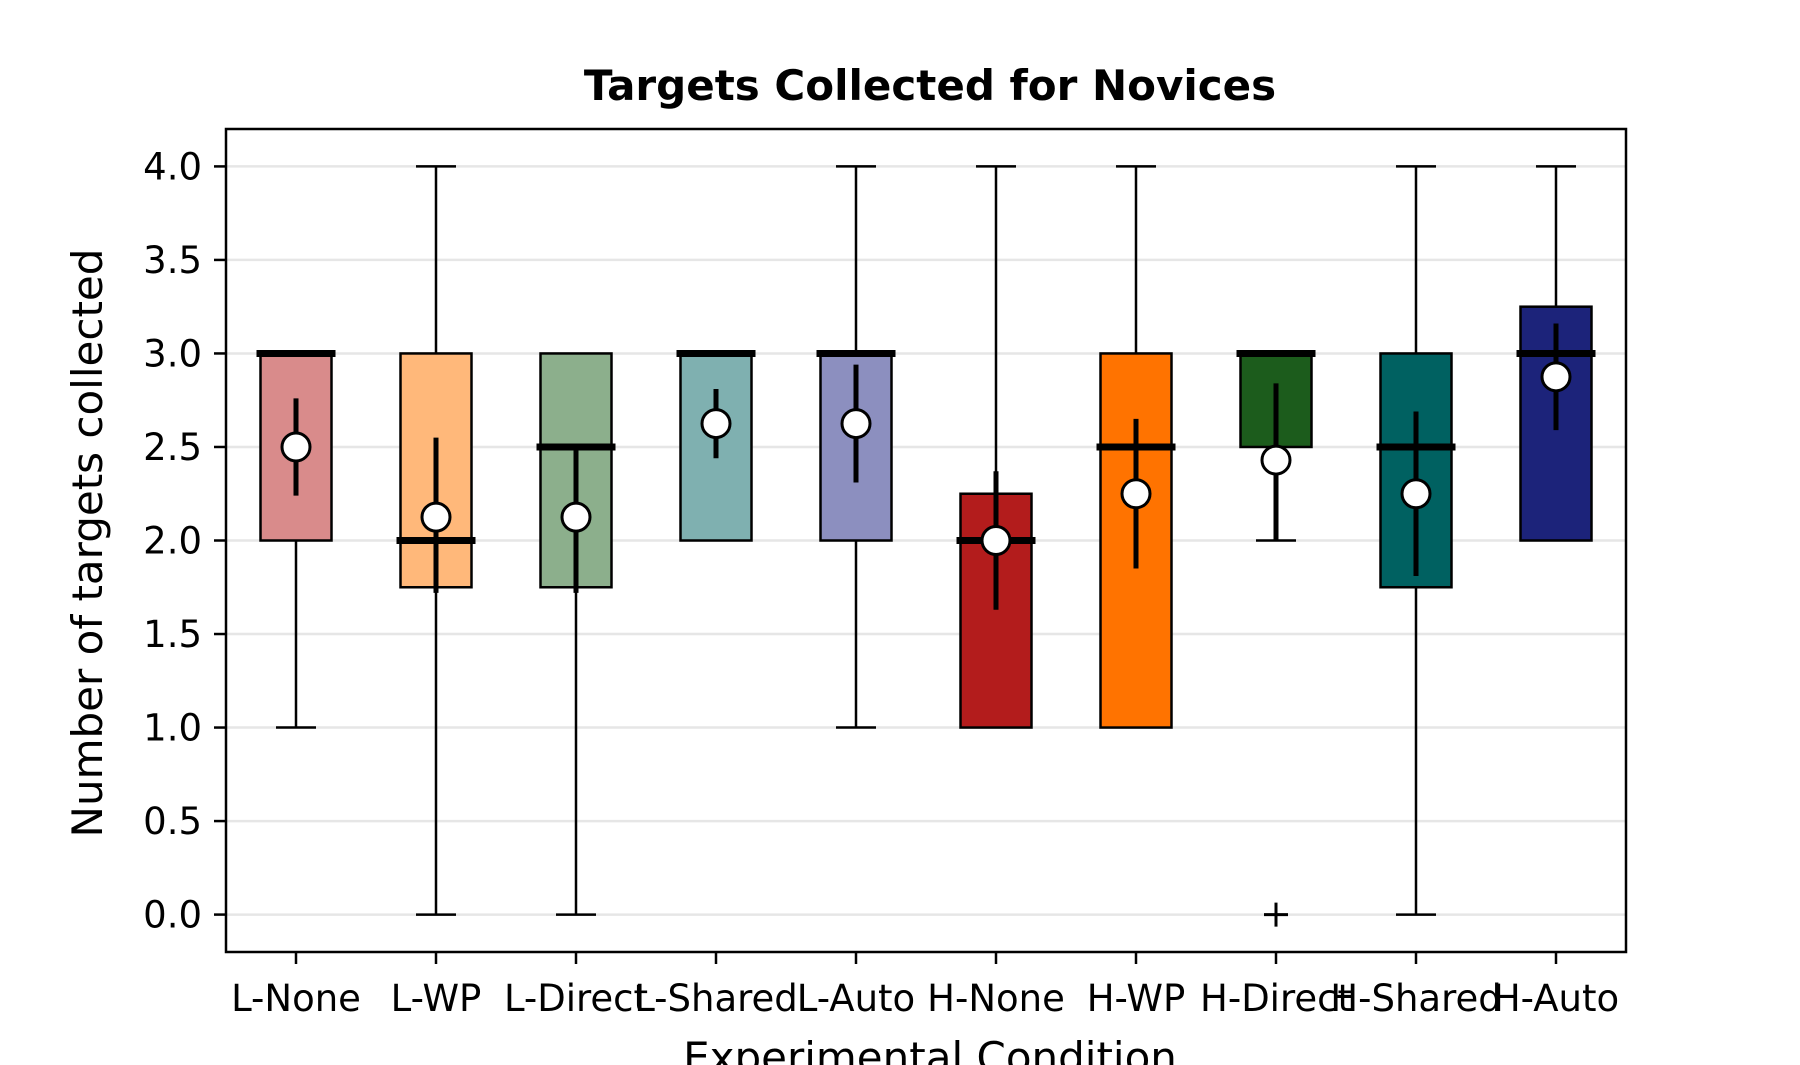  What do you see at coordinates (296, 998) in the screenshot?
I see `x-tick-label: L-None` at bounding box center [296, 998].